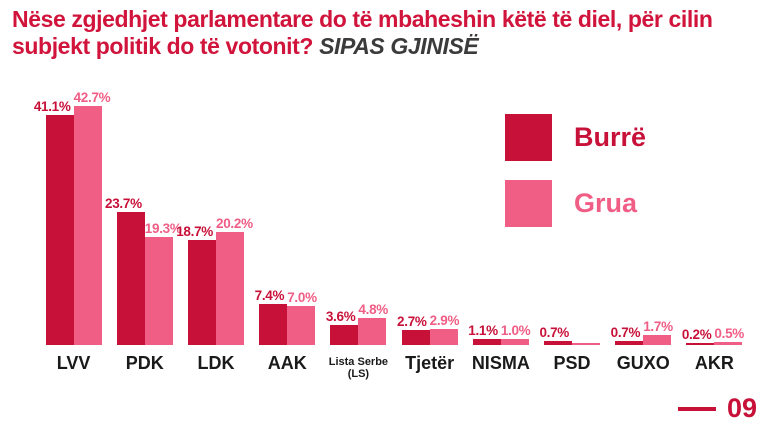  I want to click on bar-group-nisma: 1.1% 1.0% NISMA, so click(500, 245).